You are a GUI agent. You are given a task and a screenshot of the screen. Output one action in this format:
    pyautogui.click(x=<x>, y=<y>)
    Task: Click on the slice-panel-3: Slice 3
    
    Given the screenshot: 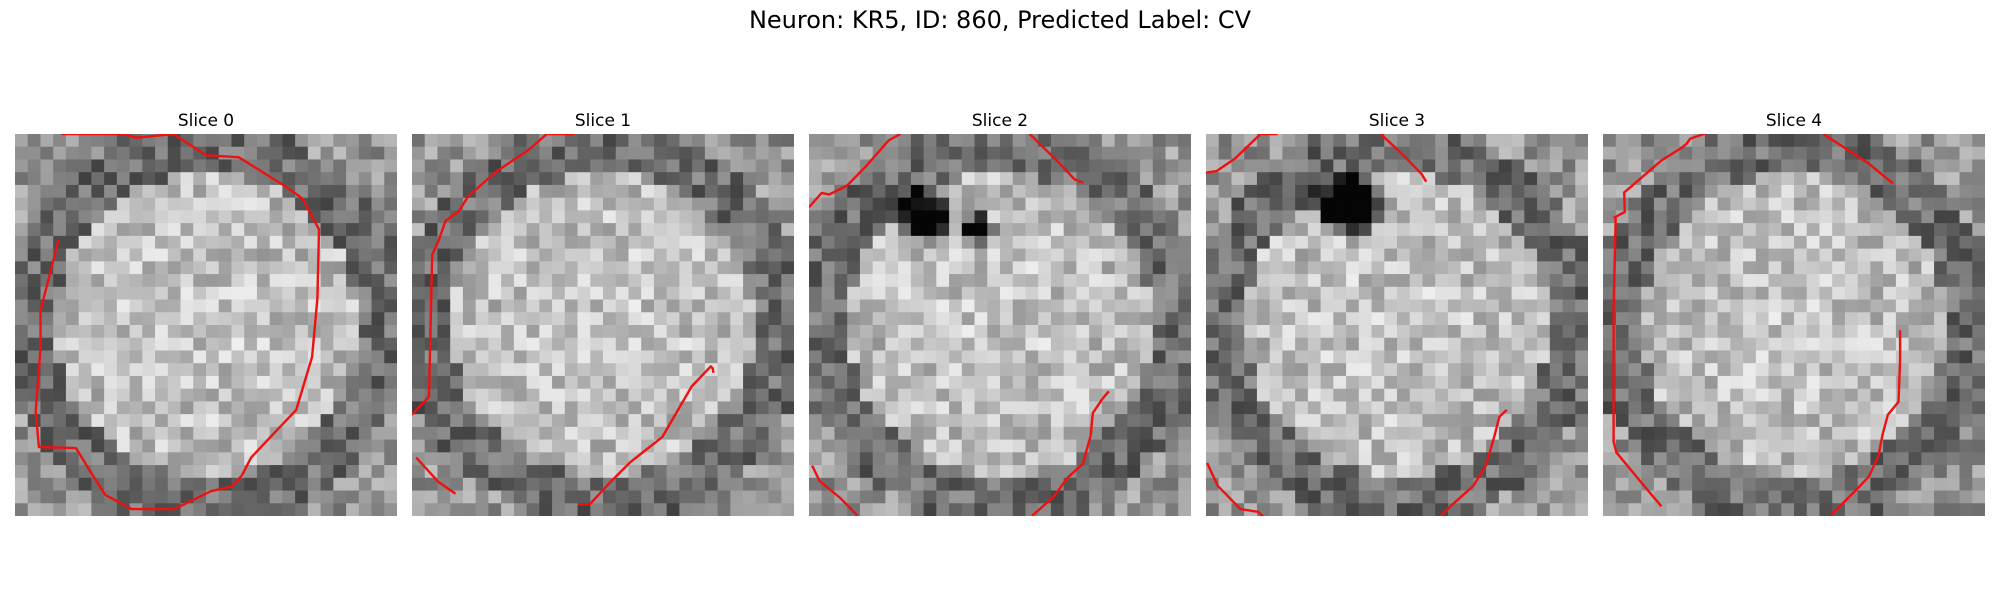 What is the action you would take?
    pyautogui.click(x=1397, y=312)
    